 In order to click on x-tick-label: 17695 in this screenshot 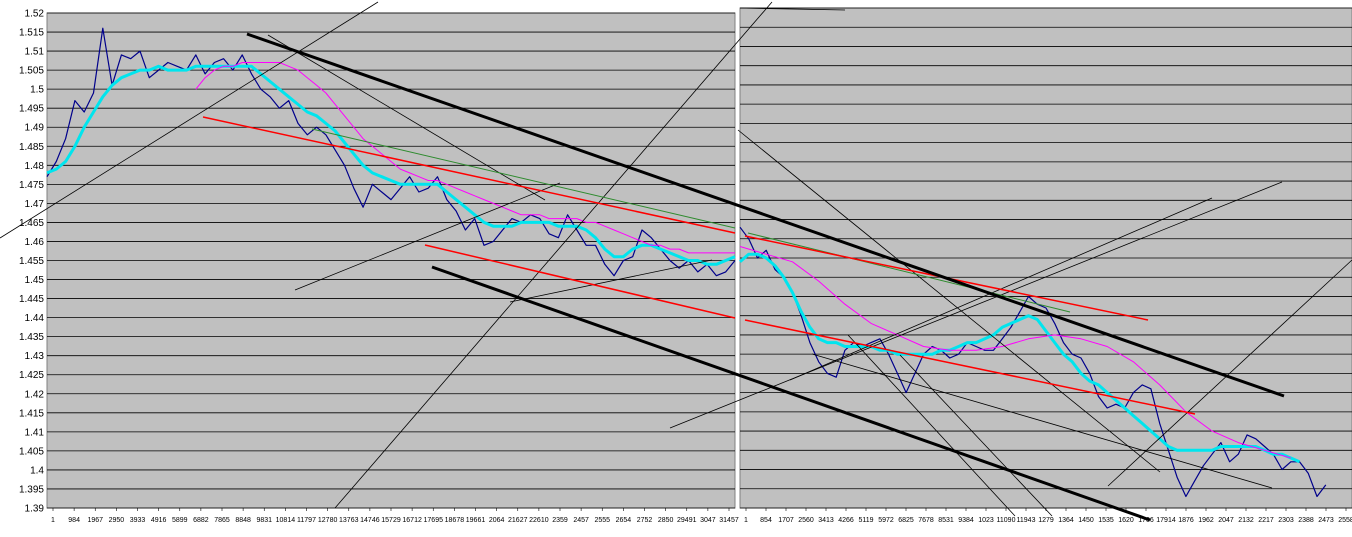, I will do `click(434, 520)`.